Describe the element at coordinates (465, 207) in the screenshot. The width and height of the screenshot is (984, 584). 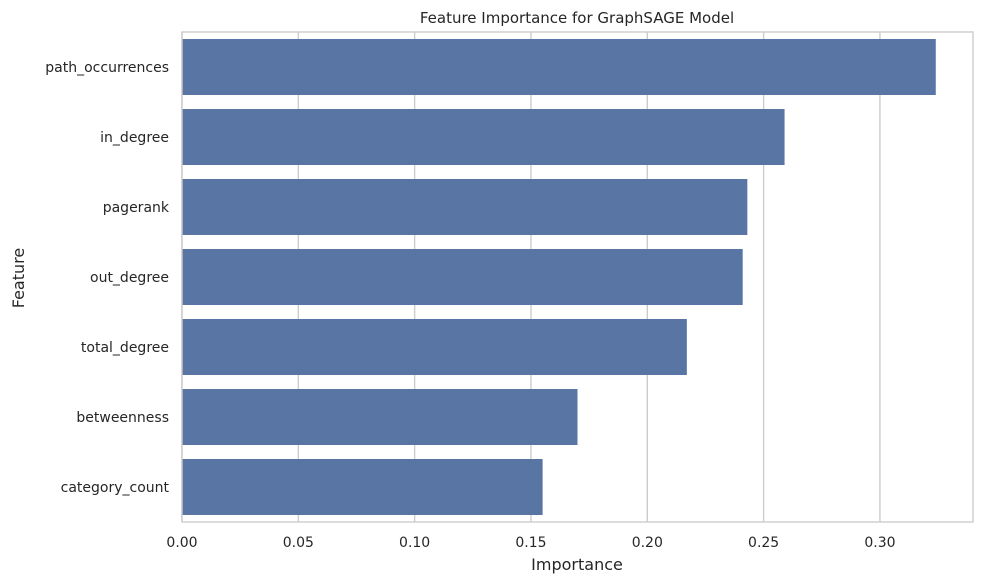
I see `bar-pagerank` at that location.